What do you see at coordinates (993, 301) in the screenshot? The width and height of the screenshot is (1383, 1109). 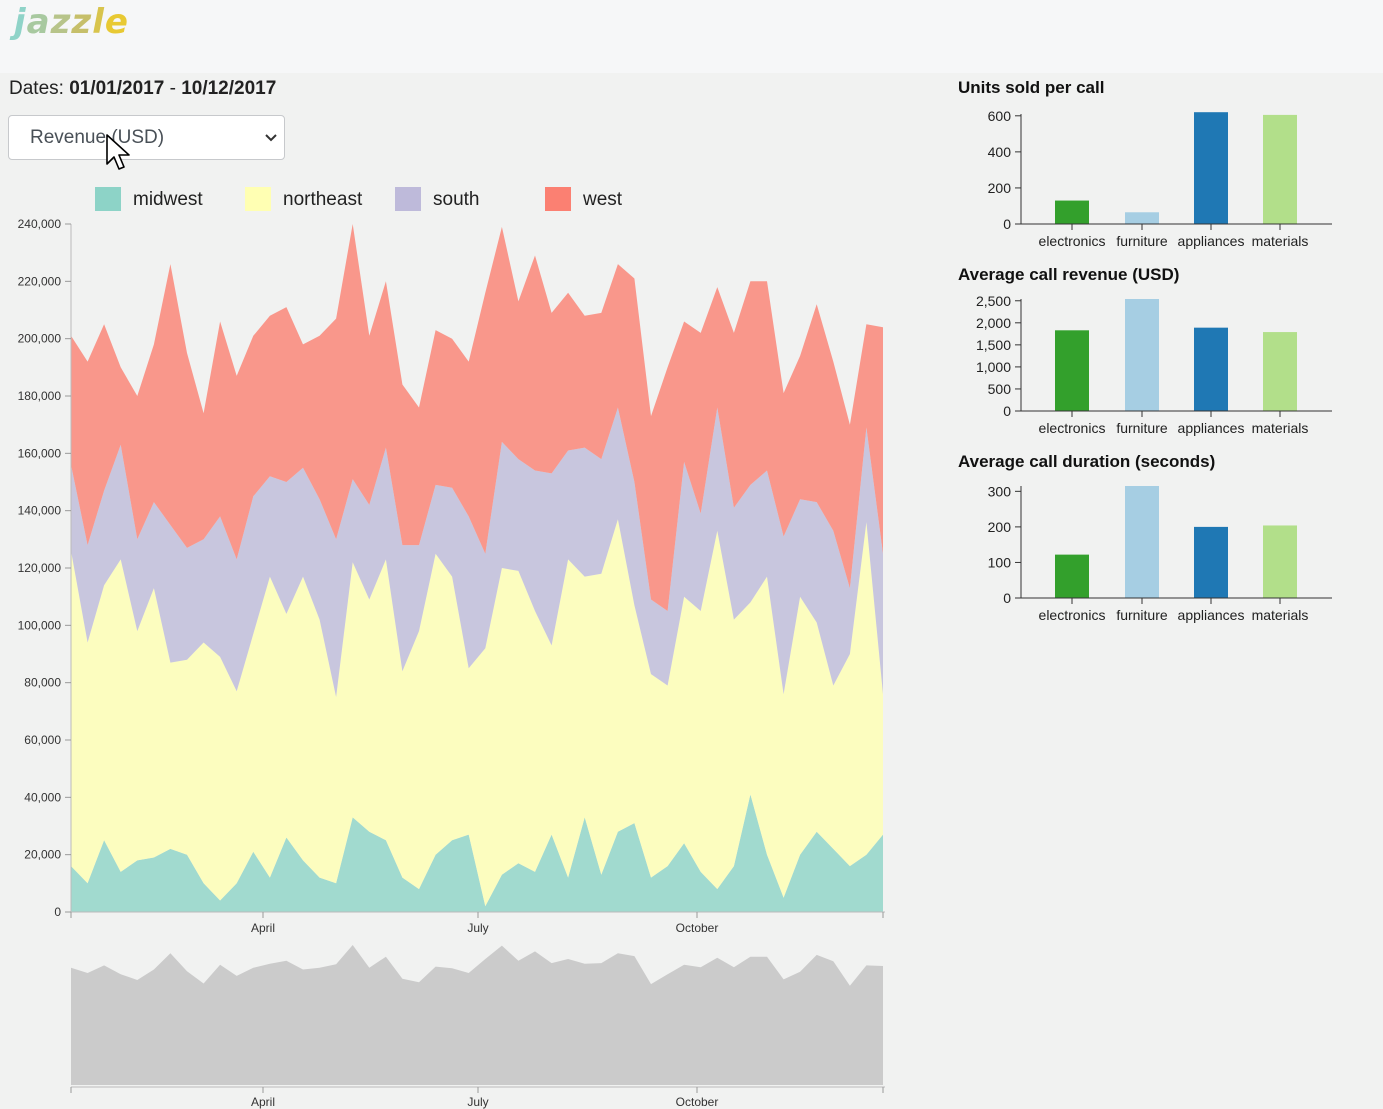 I see `bar-y-tick-label: 2,500` at bounding box center [993, 301].